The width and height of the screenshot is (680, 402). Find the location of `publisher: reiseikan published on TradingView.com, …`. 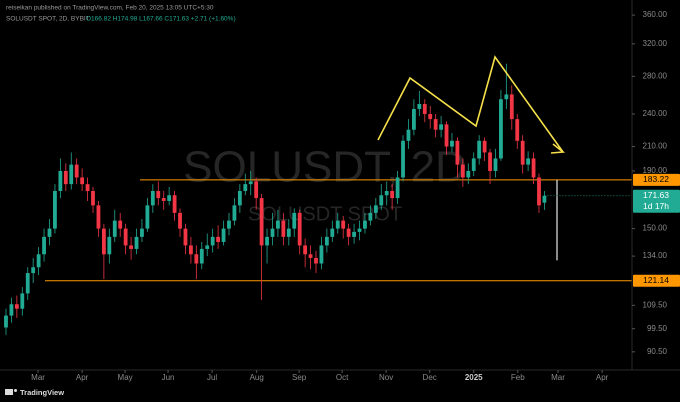

publisher: reiseikan published on TradingView.com, … is located at coordinates (110, 8).